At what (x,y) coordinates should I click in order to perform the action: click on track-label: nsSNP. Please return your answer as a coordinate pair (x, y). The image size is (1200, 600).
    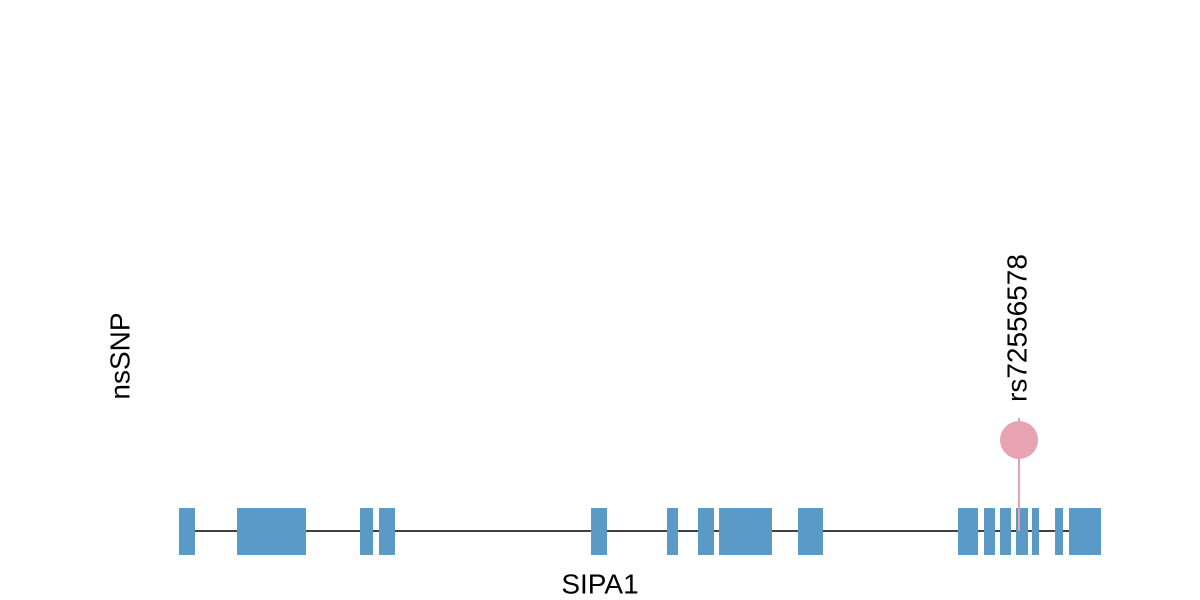
    Looking at the image, I should click on (119, 355).